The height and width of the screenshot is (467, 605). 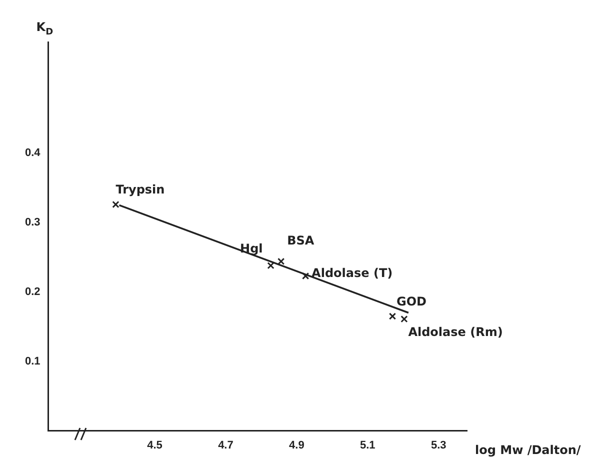 I want to click on annotation: Aldolase (T), so click(x=352, y=273).